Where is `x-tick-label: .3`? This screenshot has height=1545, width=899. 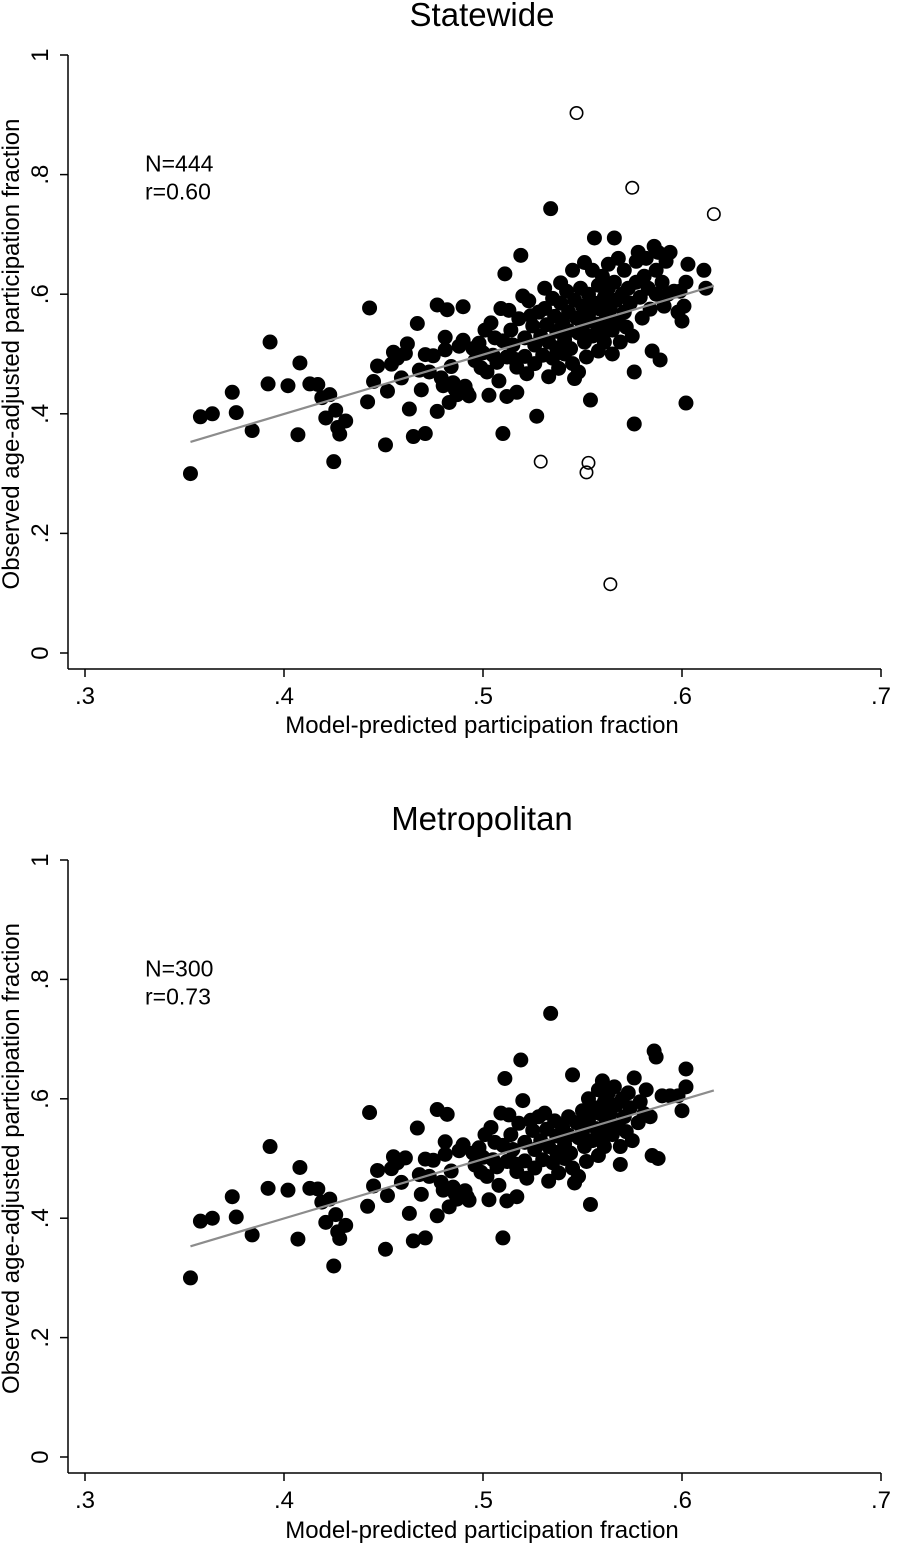 x-tick-label: .3 is located at coordinates (85, 696).